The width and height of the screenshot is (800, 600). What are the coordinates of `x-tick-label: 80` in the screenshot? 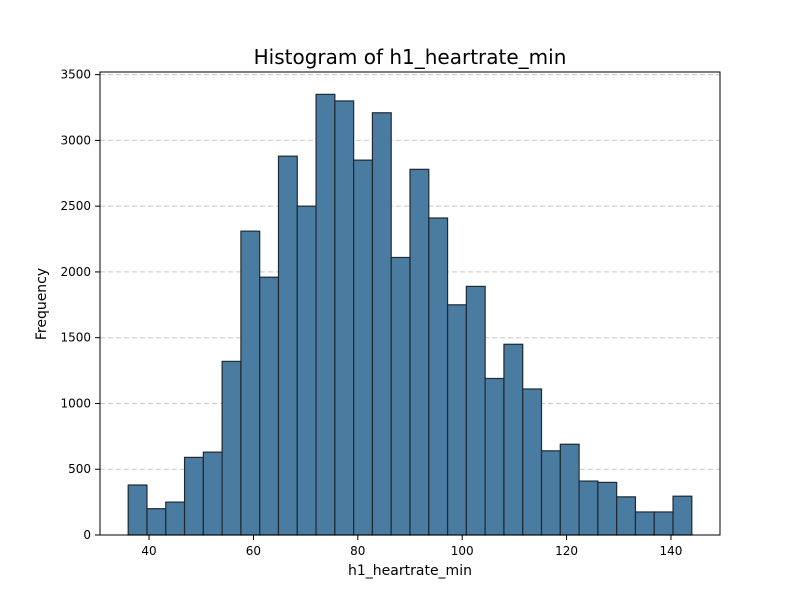 It's located at (357, 551).